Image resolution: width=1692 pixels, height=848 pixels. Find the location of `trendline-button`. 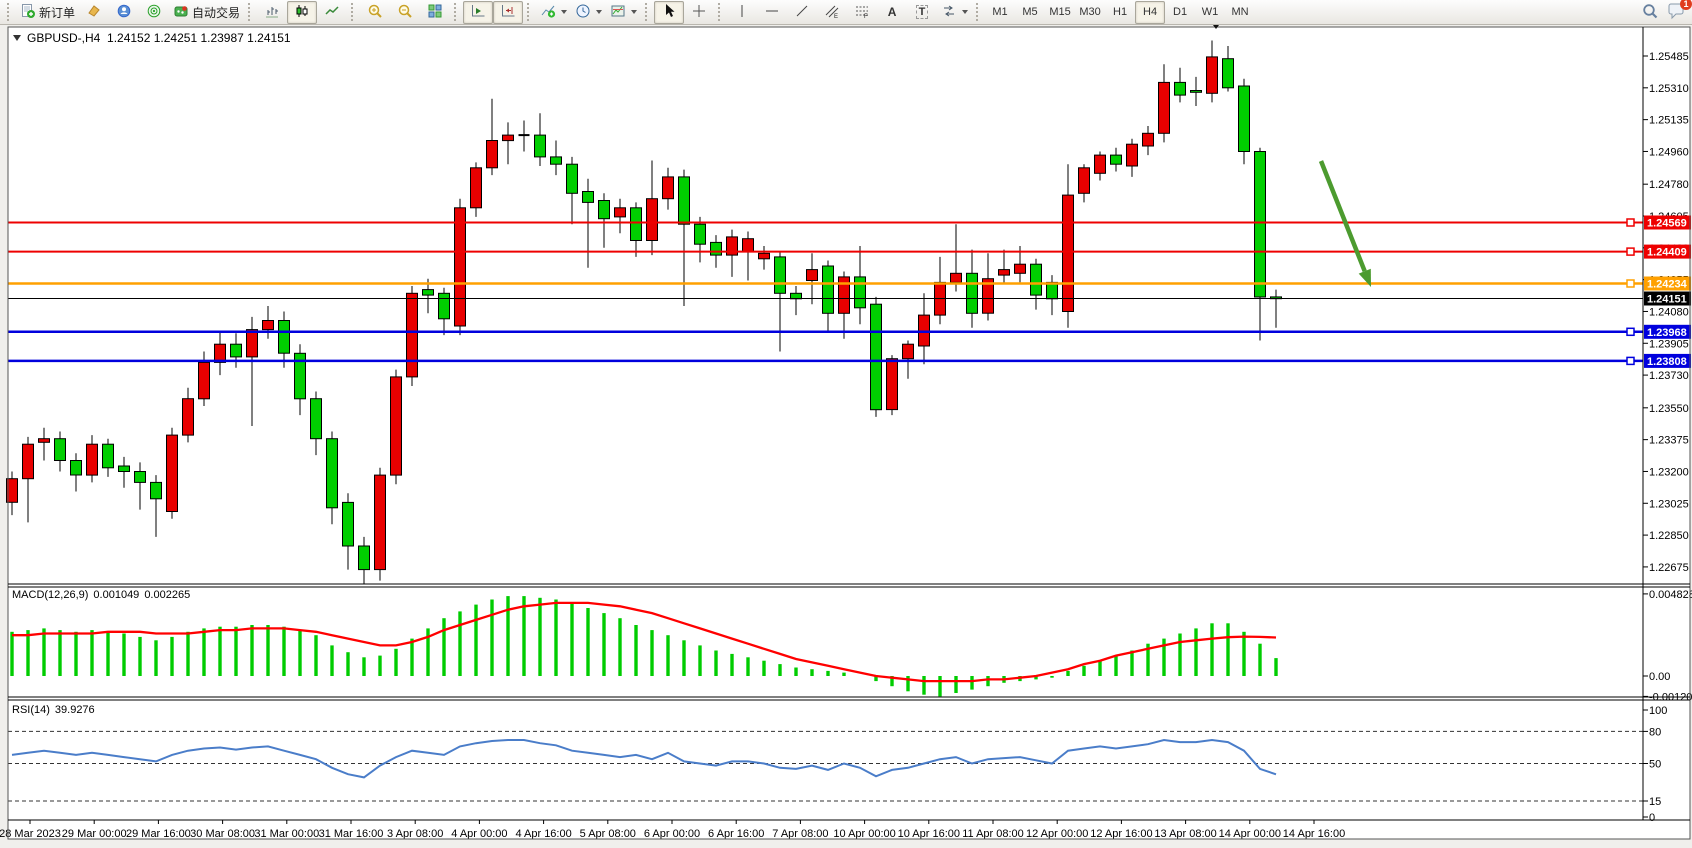

trendline-button is located at coordinates (802, 12).